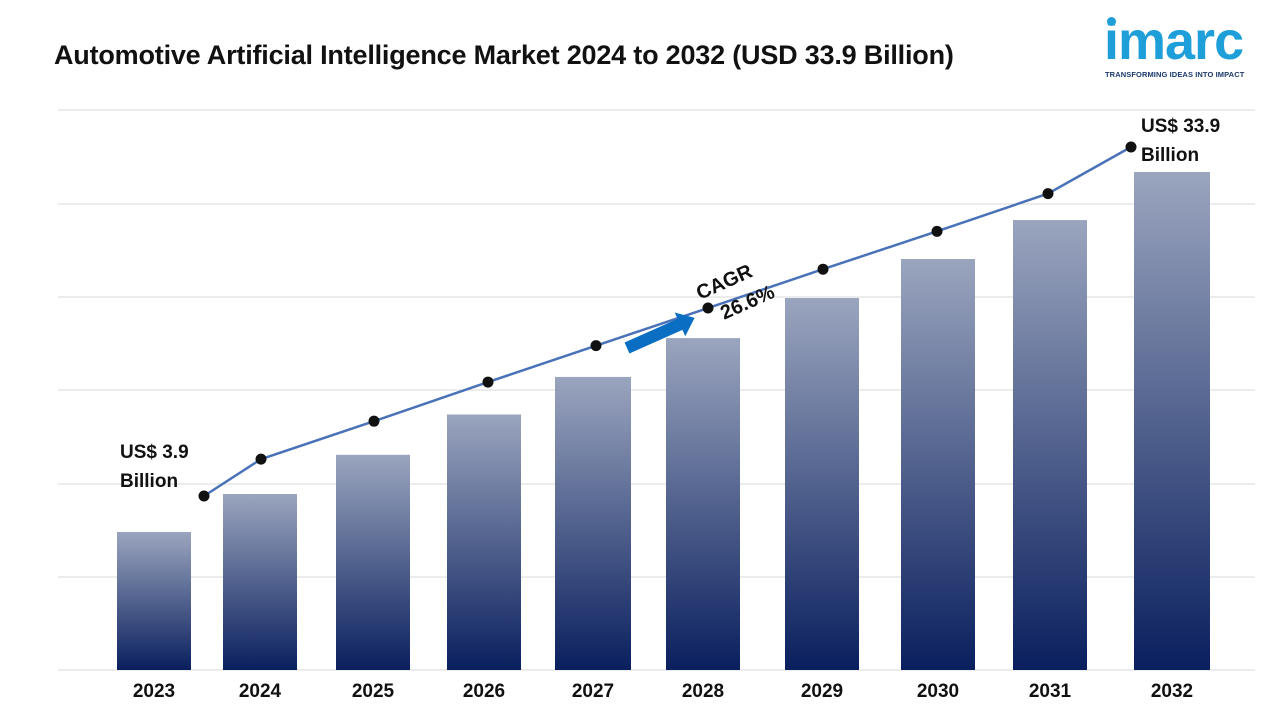 The width and height of the screenshot is (1280, 720). I want to click on bar-2031, so click(1050, 445).